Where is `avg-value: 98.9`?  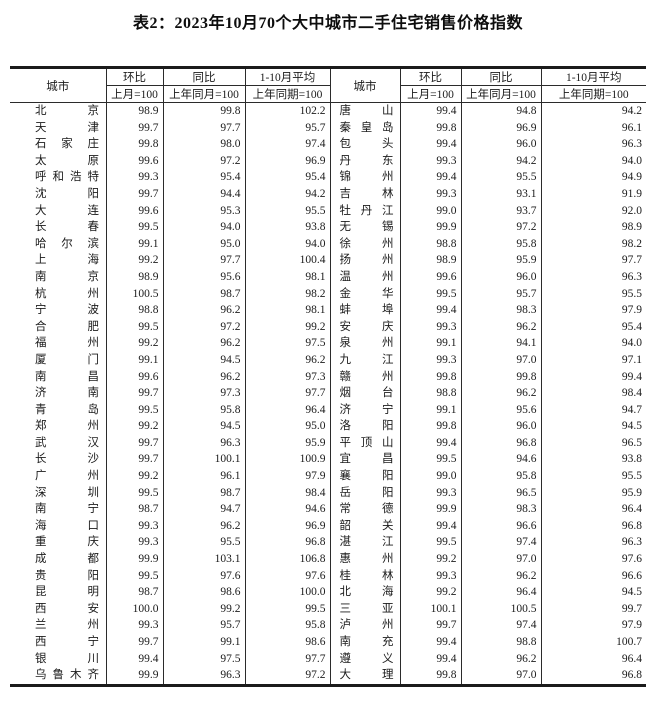
avg-value: 98.9 is located at coordinates (593, 227).